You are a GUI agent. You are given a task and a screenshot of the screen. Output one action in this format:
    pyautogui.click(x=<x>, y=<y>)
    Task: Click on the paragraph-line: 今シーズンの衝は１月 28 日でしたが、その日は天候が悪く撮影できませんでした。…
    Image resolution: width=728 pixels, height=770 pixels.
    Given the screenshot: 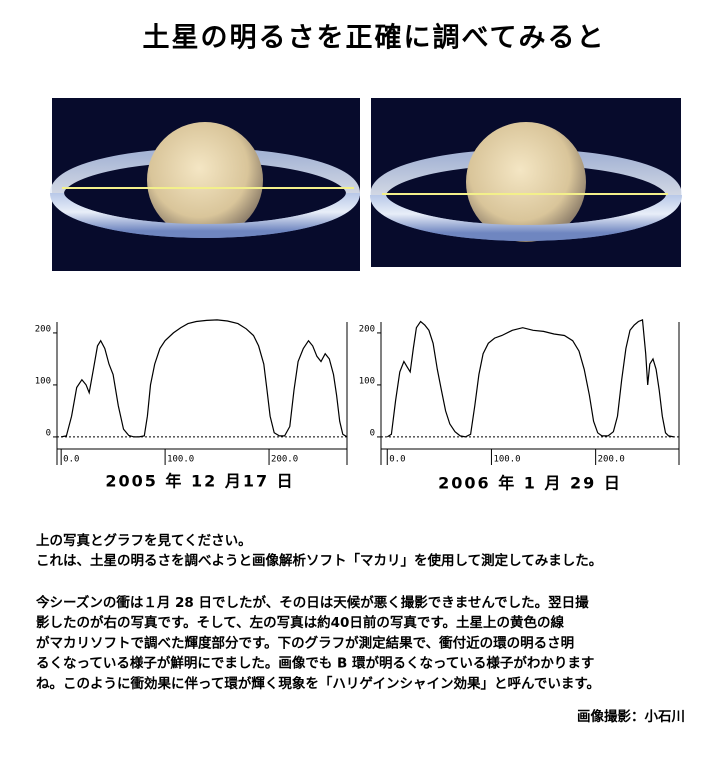 What is the action you would take?
    pyautogui.click(x=312, y=602)
    